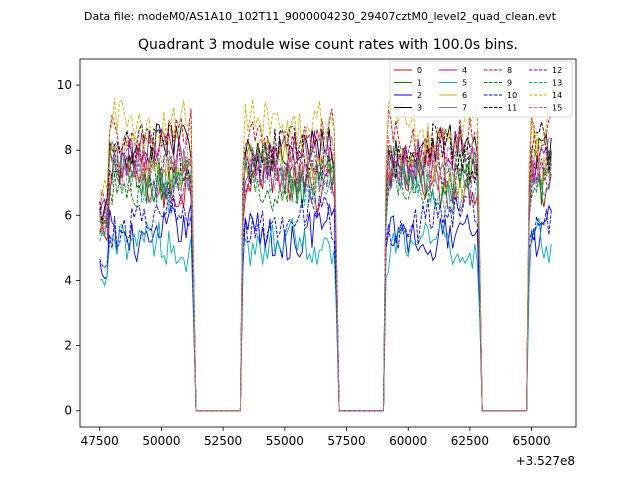 The width and height of the screenshot is (640, 480). Describe the element at coordinates (512, 108) in the screenshot. I see `legend-label-11: 11` at that location.